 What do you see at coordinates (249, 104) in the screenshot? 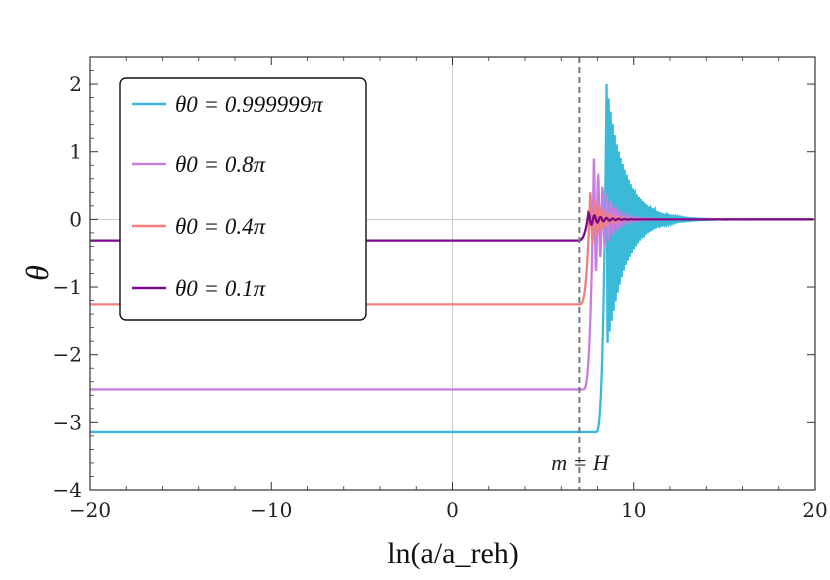
I see `legend-label-1: θ0 = 0.999999π` at bounding box center [249, 104].